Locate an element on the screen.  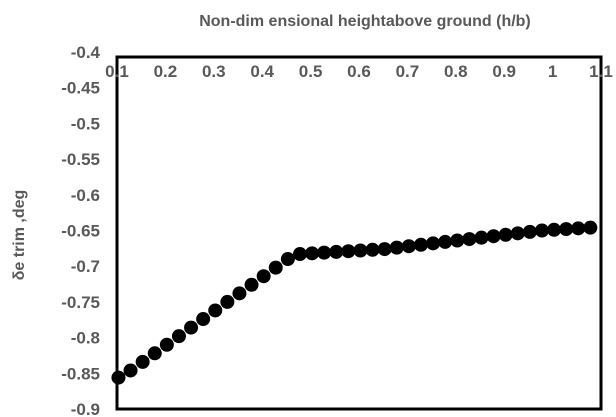
y-tick-label: -0.75 is located at coordinates (80, 302).